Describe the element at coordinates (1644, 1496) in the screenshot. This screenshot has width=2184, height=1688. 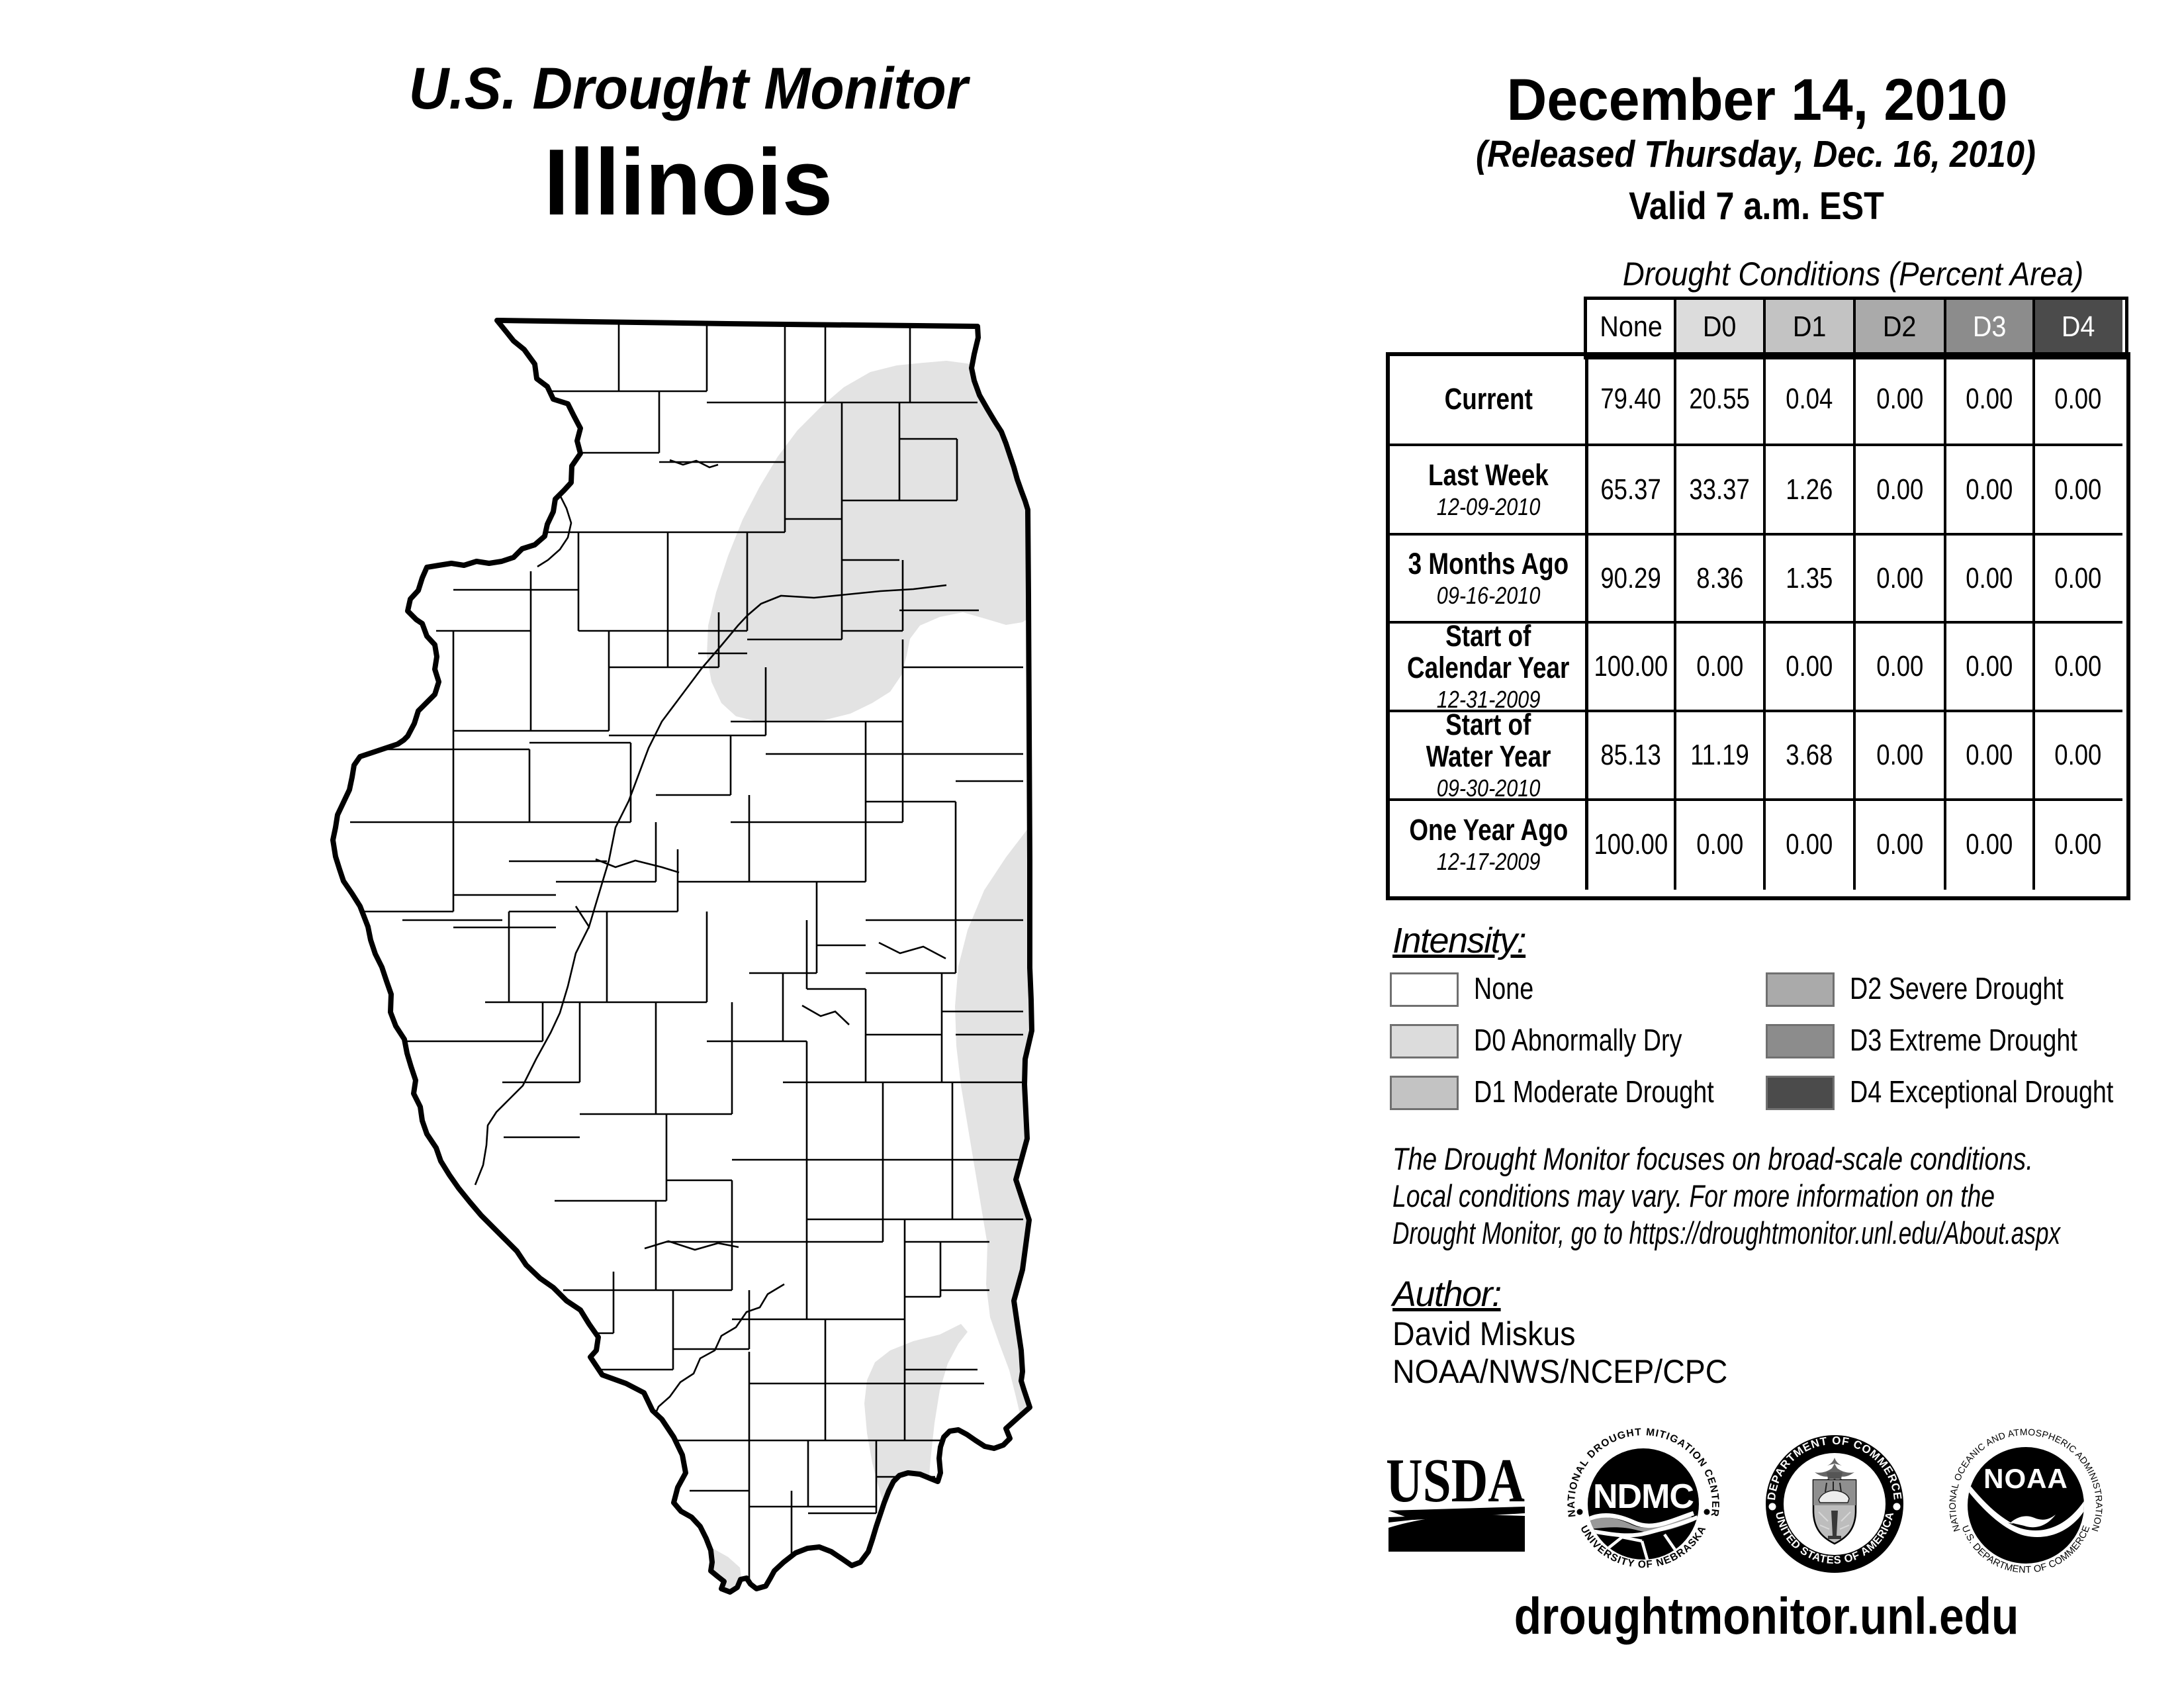
I see `svg-text: NDMC` at that location.